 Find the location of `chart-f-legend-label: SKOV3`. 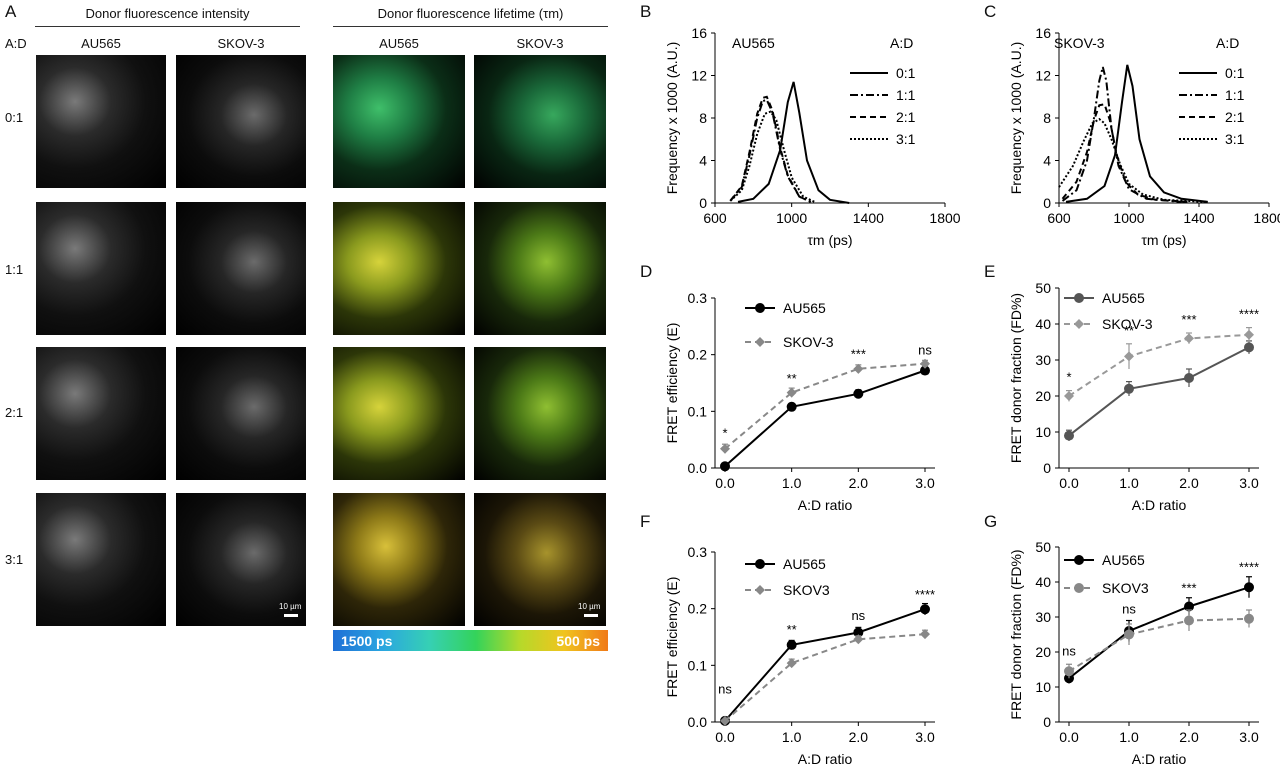

chart-f-legend-label: SKOV3 is located at coordinates (806, 590).